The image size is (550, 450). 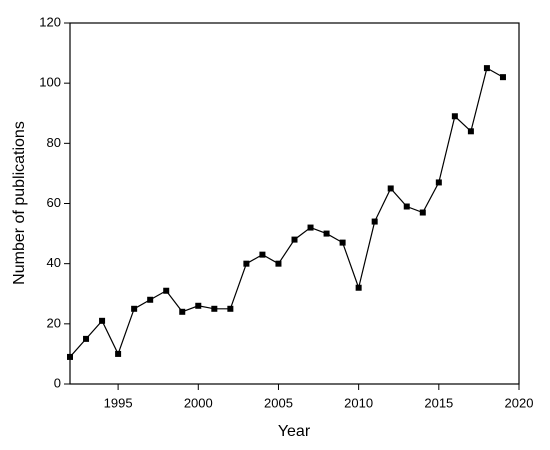 I want to click on y-tick-label: 40, so click(x=54, y=262).